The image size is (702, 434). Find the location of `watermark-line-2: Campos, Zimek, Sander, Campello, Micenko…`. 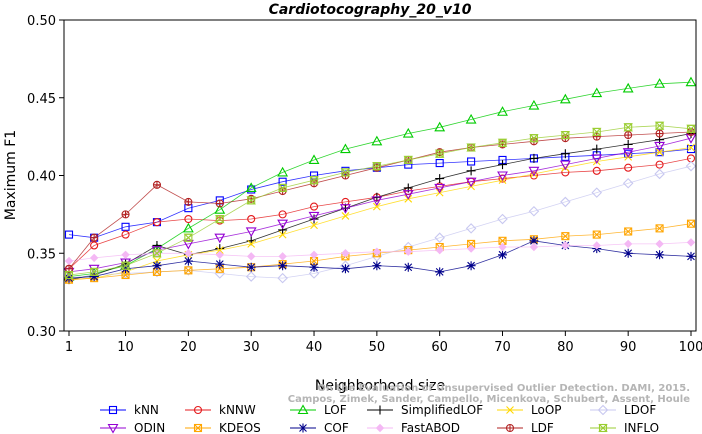

watermark-line-2: Campos, Zimek, Sander, Campello, Micenko… is located at coordinates (489, 399).